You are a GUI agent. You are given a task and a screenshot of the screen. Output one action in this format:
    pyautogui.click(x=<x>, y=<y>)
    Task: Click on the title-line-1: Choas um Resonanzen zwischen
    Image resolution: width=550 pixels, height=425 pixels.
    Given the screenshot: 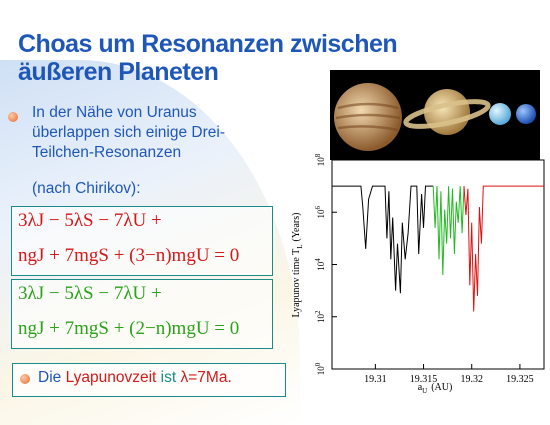 What is the action you would take?
    pyautogui.click(x=208, y=44)
    